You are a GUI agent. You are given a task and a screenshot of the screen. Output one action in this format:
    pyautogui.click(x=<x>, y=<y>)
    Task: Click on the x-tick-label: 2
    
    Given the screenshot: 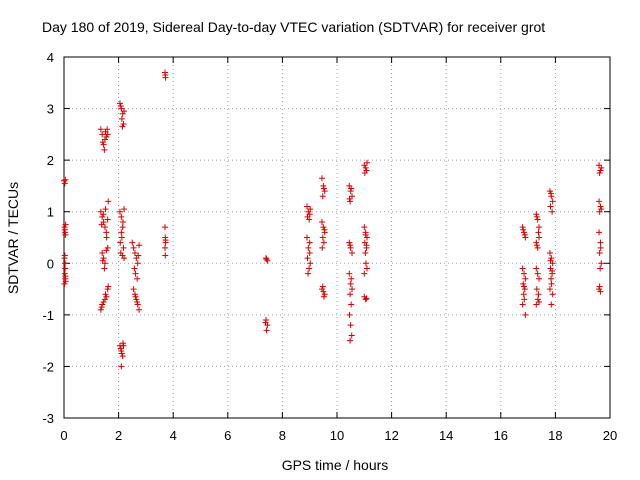 What is the action you would take?
    pyautogui.click(x=118, y=435)
    